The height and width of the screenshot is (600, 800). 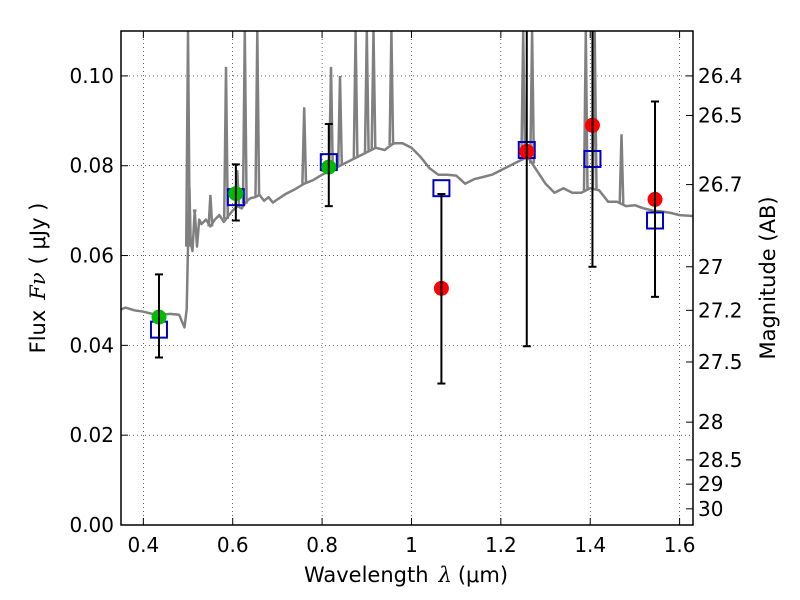 I want to click on y-axis-label: FluxFν( μJy ), so click(x=38, y=278).